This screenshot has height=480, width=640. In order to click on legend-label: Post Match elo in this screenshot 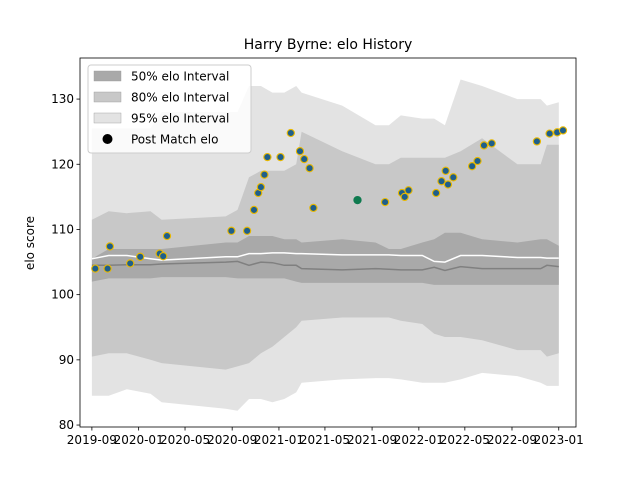, I will do `click(174, 140)`.